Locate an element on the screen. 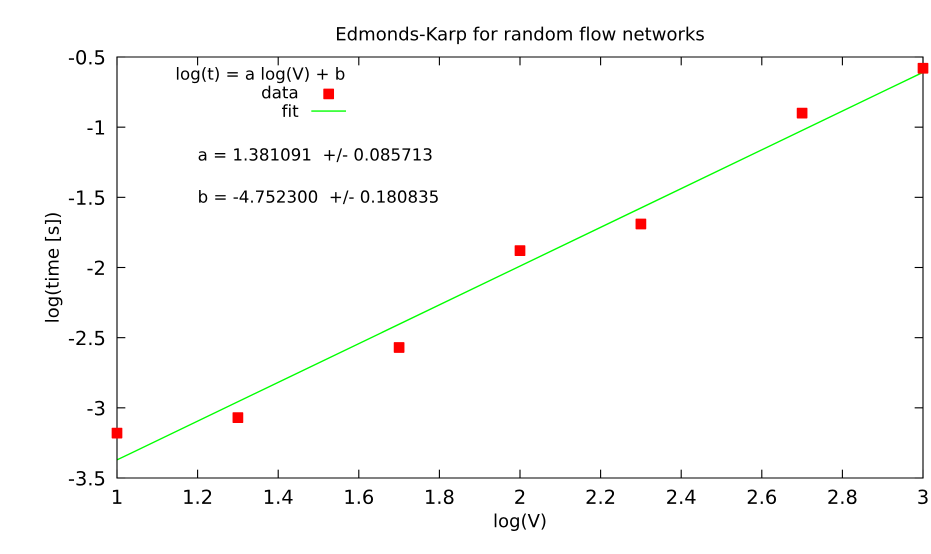  y-tick-label: -2 is located at coordinates (95, 267).